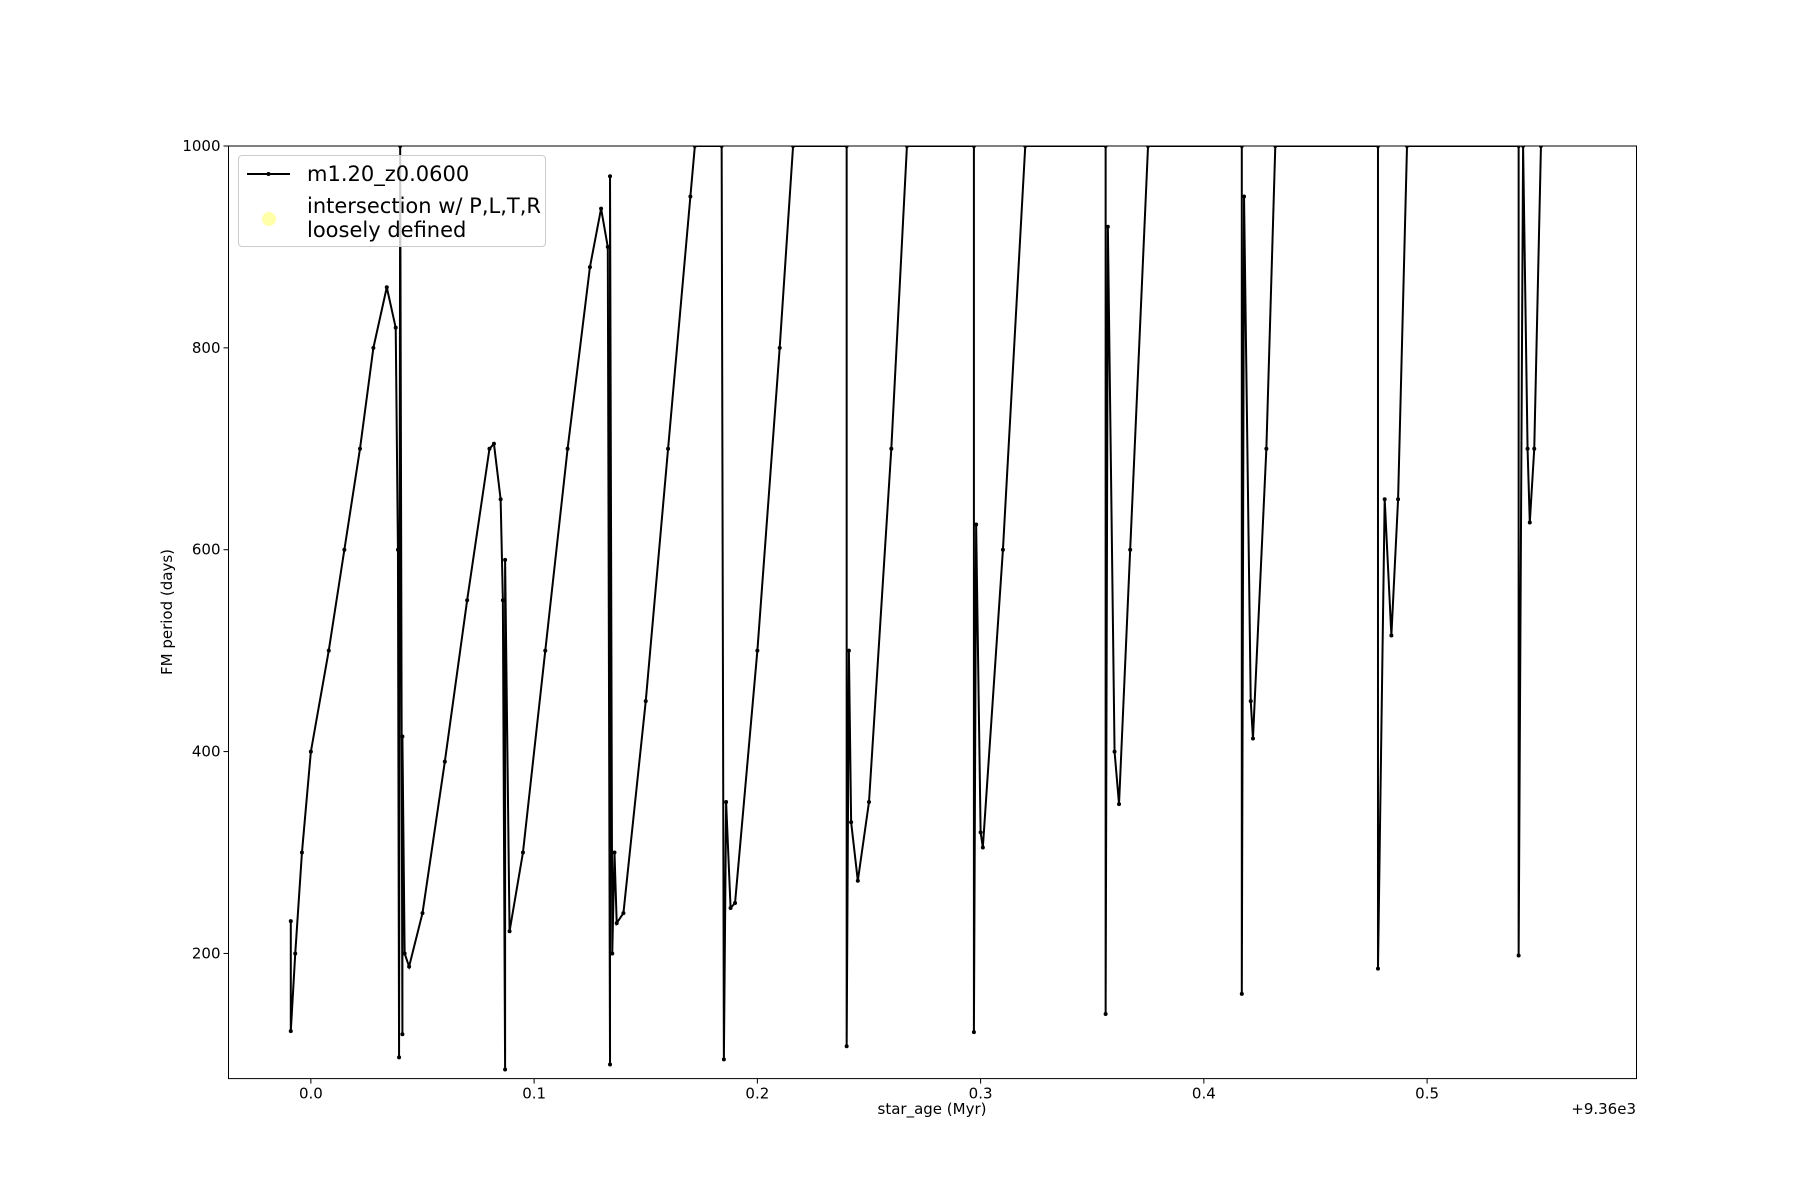 Image resolution: width=1800 pixels, height=1200 pixels. Describe the element at coordinates (932, 1109) in the screenshot. I see `x-axis-label: star_age (Myr)` at that location.